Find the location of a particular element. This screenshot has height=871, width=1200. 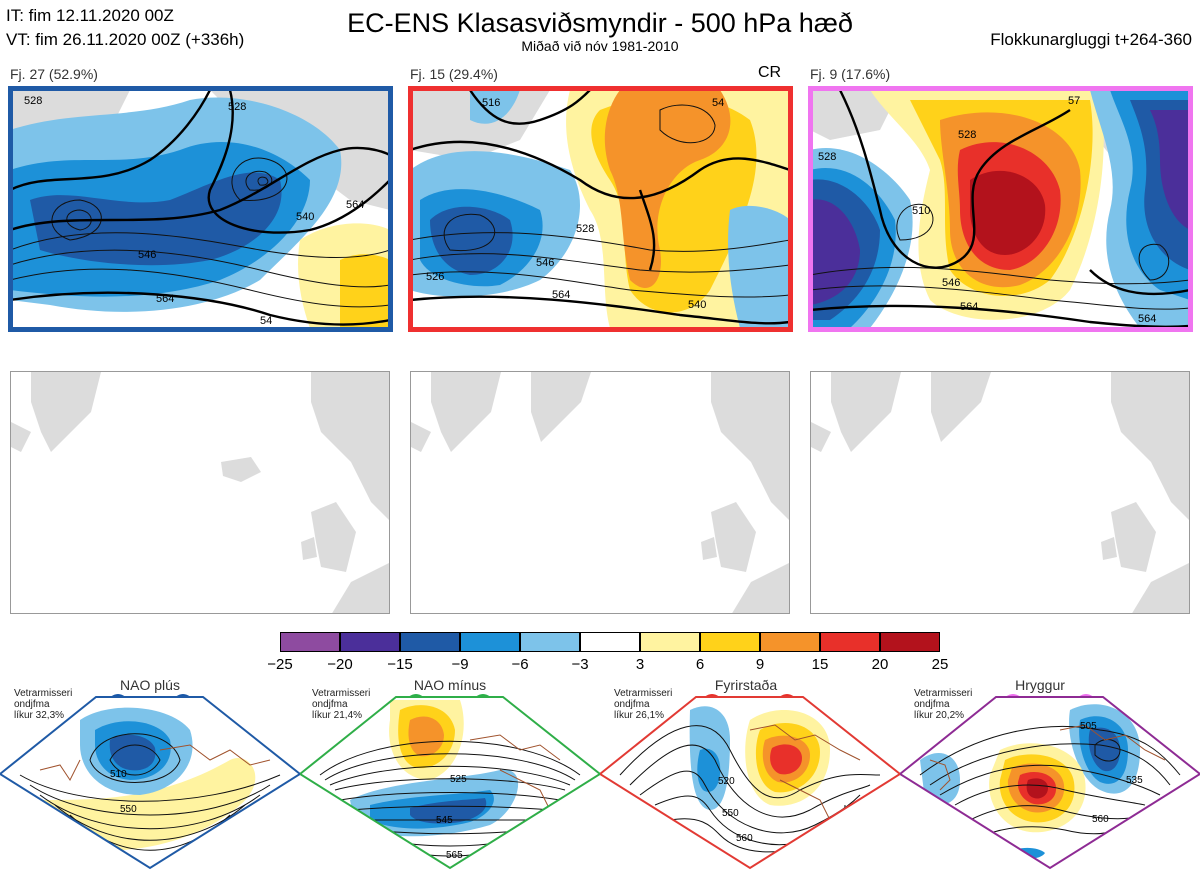

regime-1-info: Vetrarmisseri ondjfma líkur 32,3% is located at coordinates (43, 704).